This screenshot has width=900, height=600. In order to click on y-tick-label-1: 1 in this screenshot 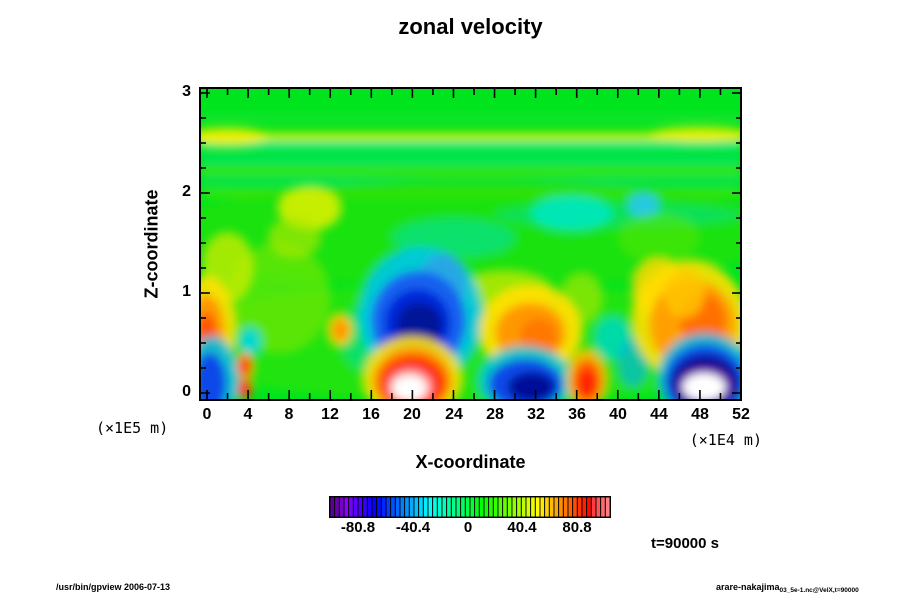, I will do `click(186, 291)`.